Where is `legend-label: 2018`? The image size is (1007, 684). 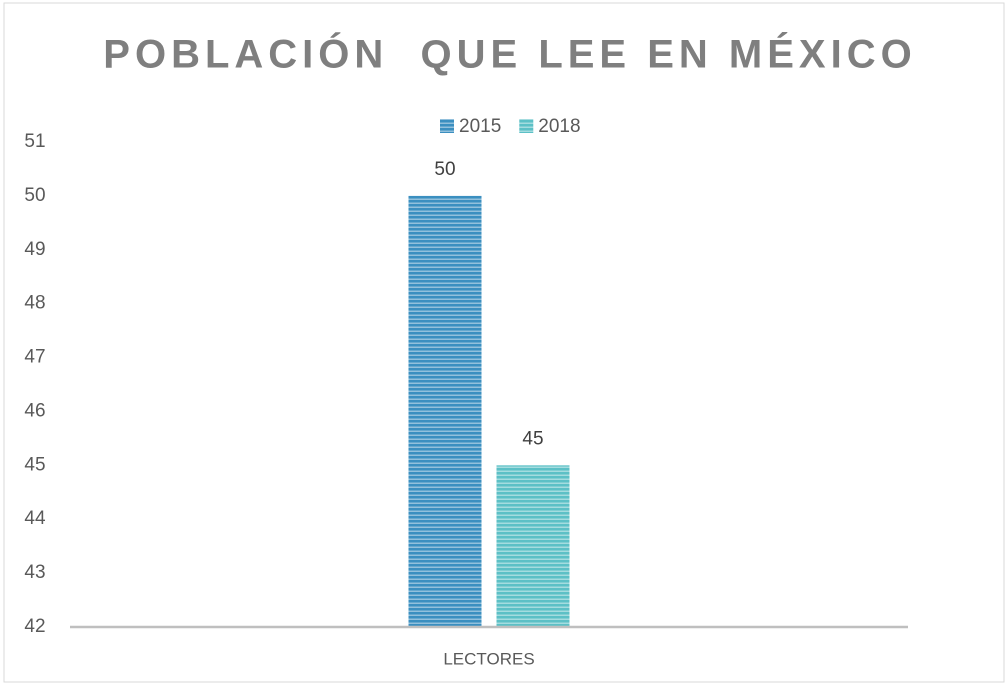 legend-label: 2018 is located at coordinates (559, 126).